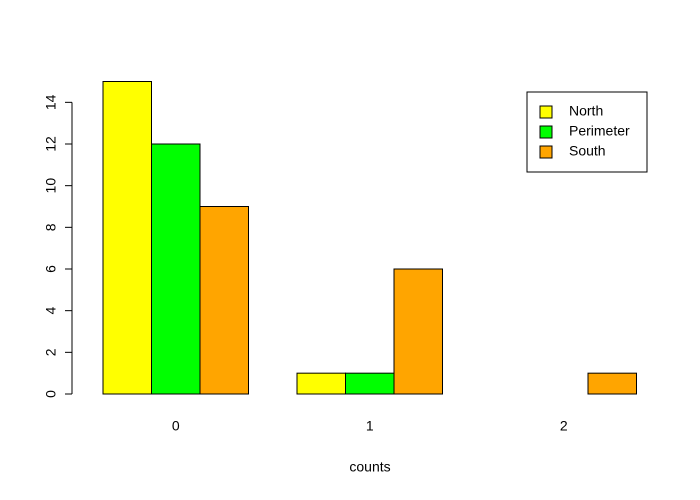  I want to click on y-tick-label: 8, so click(51, 227).